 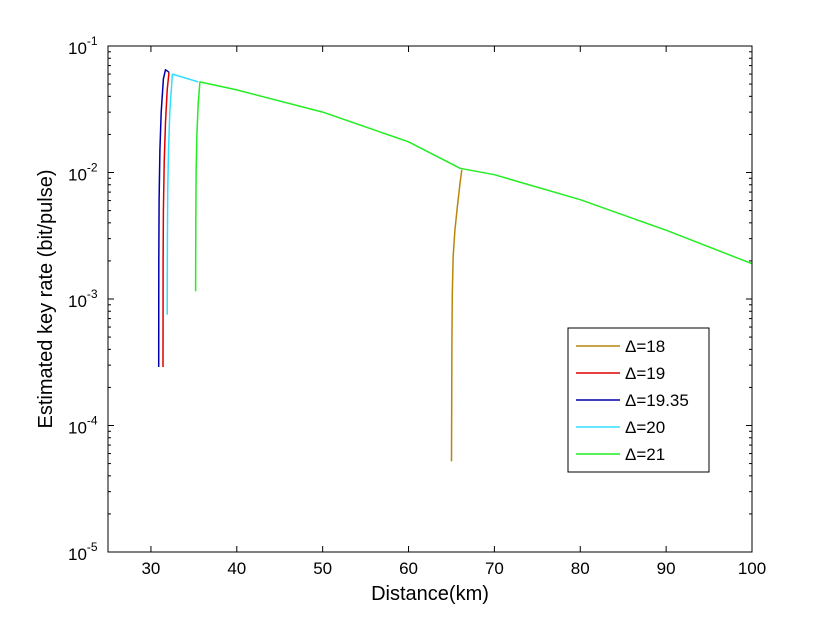 What do you see at coordinates (322, 568) in the screenshot?
I see `x-tick-label: 50` at bounding box center [322, 568].